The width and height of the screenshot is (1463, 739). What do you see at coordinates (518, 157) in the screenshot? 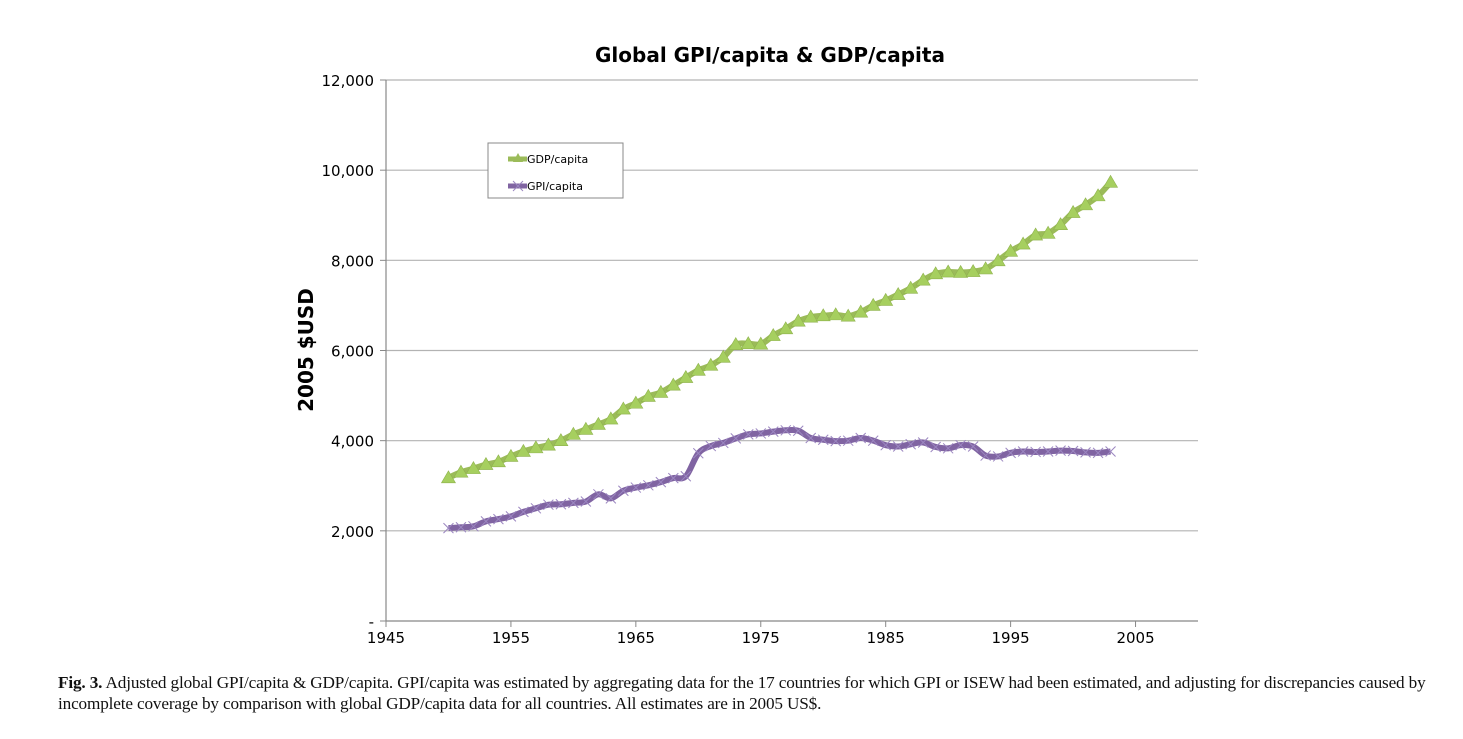
I see `legend-gdp-triangle-icon` at bounding box center [518, 157].